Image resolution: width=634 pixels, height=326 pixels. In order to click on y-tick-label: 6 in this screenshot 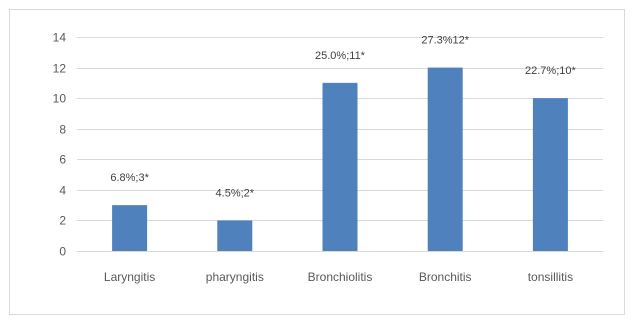, I will do `click(62, 160)`.